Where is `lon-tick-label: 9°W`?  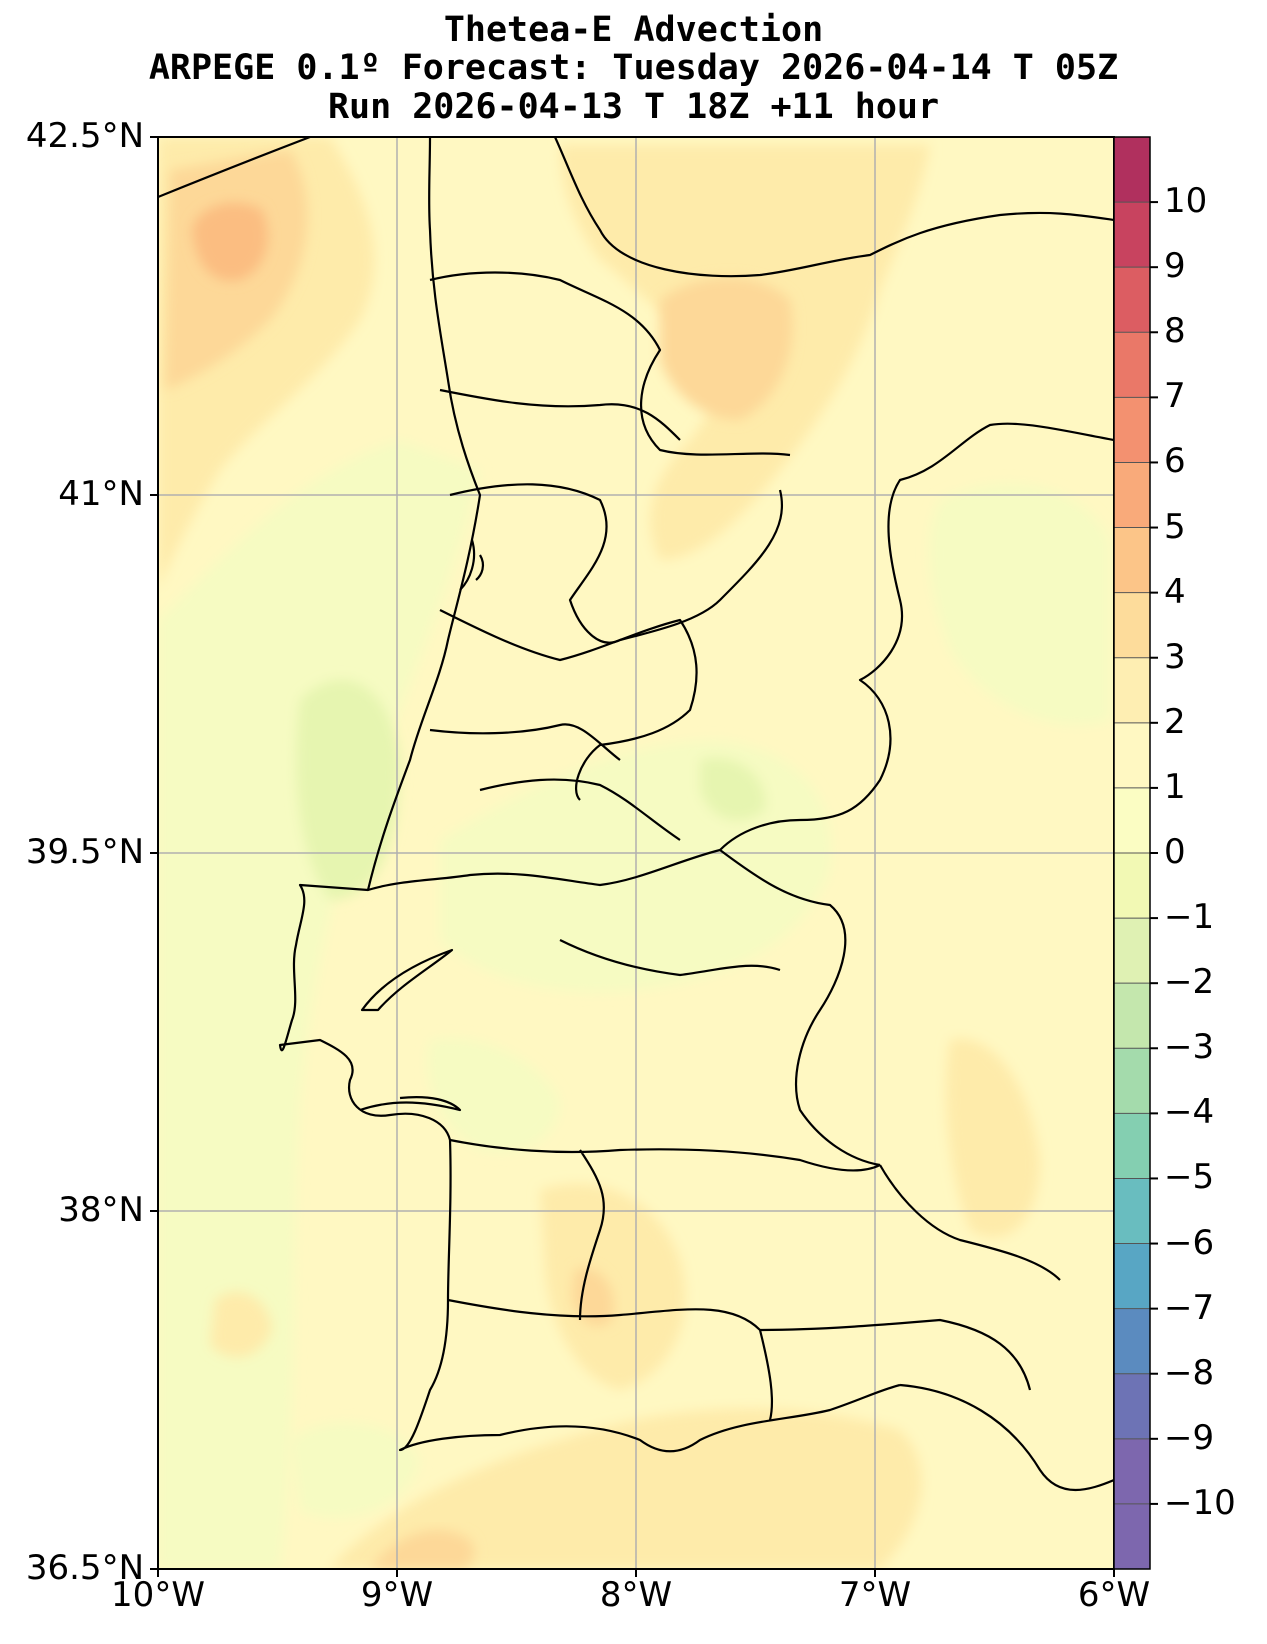
lon-tick-label: 9°W is located at coordinates (397, 1595).